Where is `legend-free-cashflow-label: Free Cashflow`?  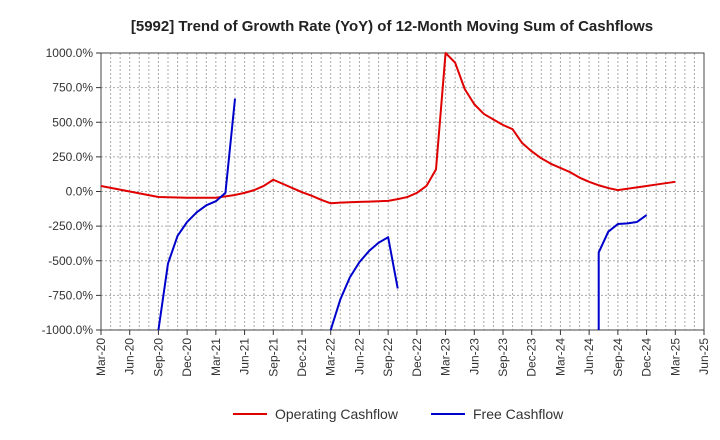 legend-free-cashflow-label: Free Cashflow is located at coordinates (518, 414).